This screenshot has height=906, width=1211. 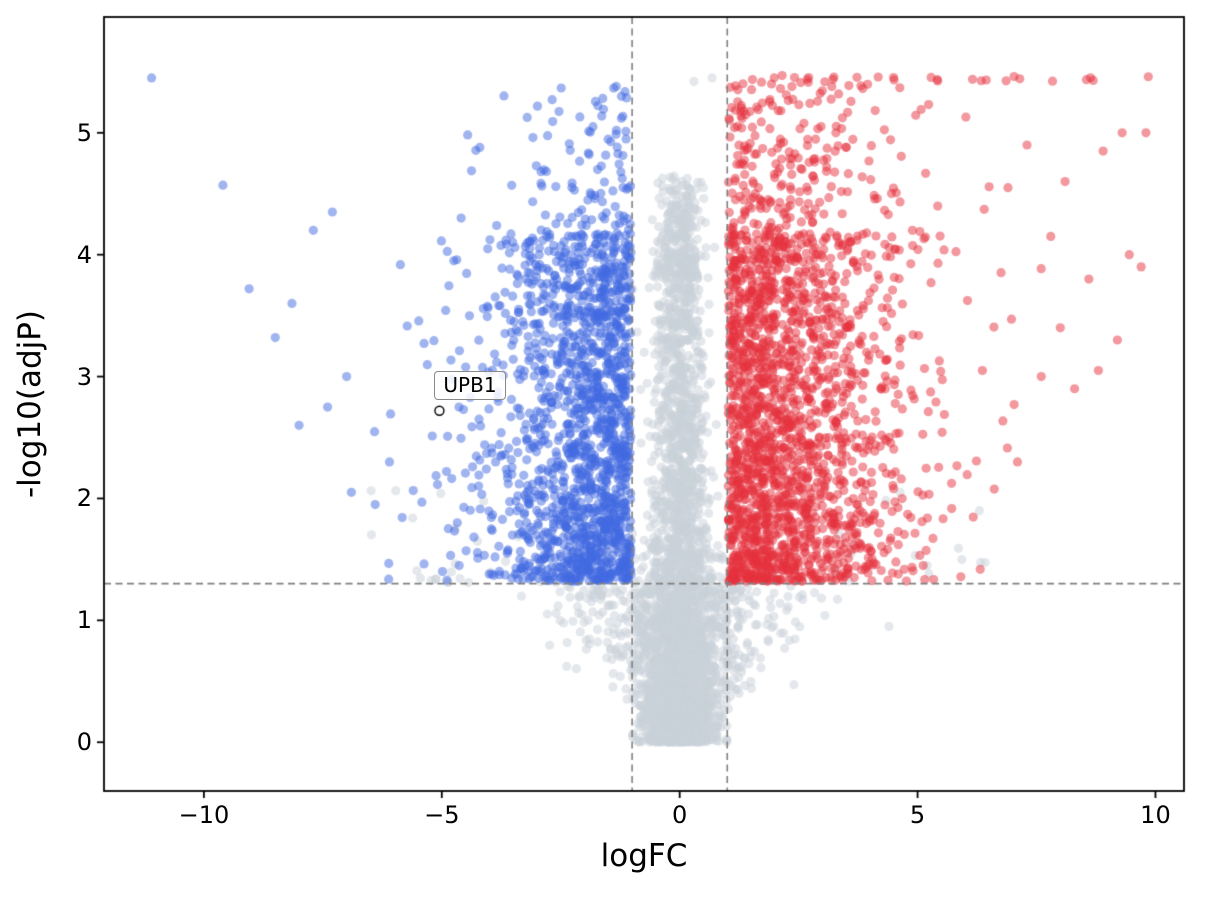 I want to click on x-tick-label: −5, so click(x=442, y=815).